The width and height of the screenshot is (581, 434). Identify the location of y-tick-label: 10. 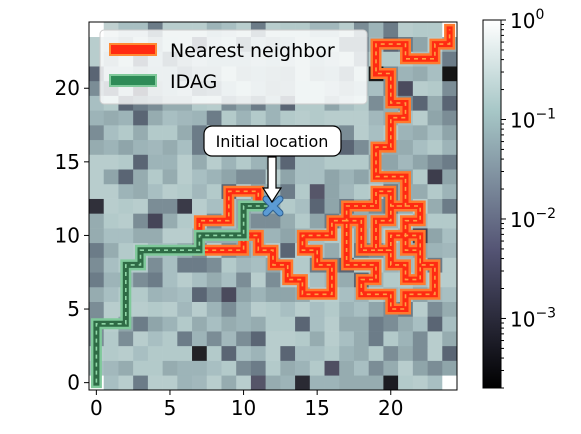
(67, 235).